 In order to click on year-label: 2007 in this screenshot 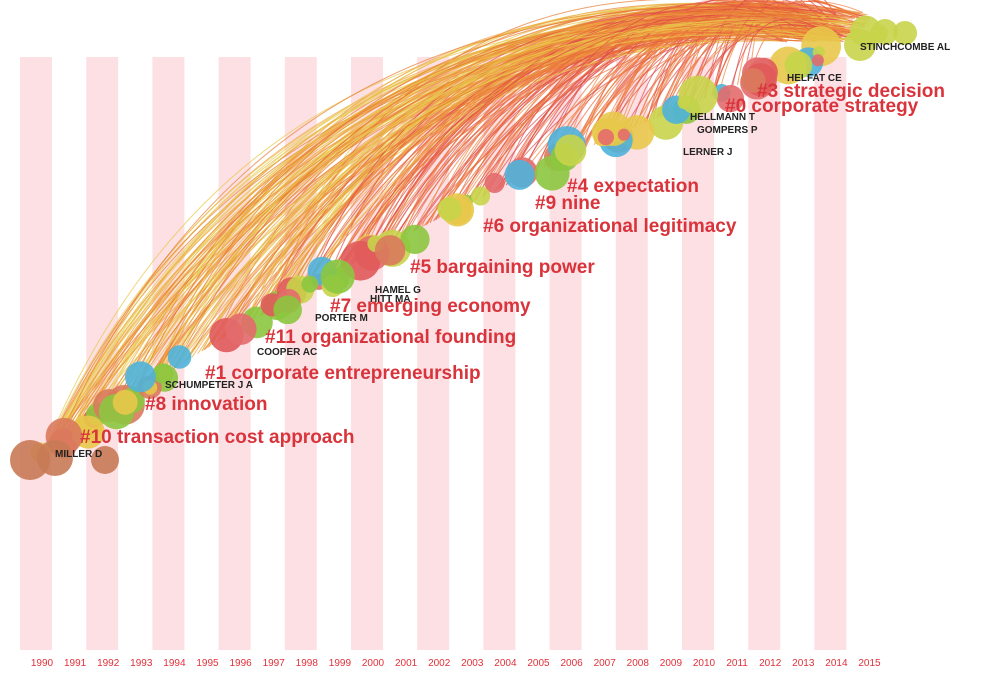, I will do `click(605, 663)`.